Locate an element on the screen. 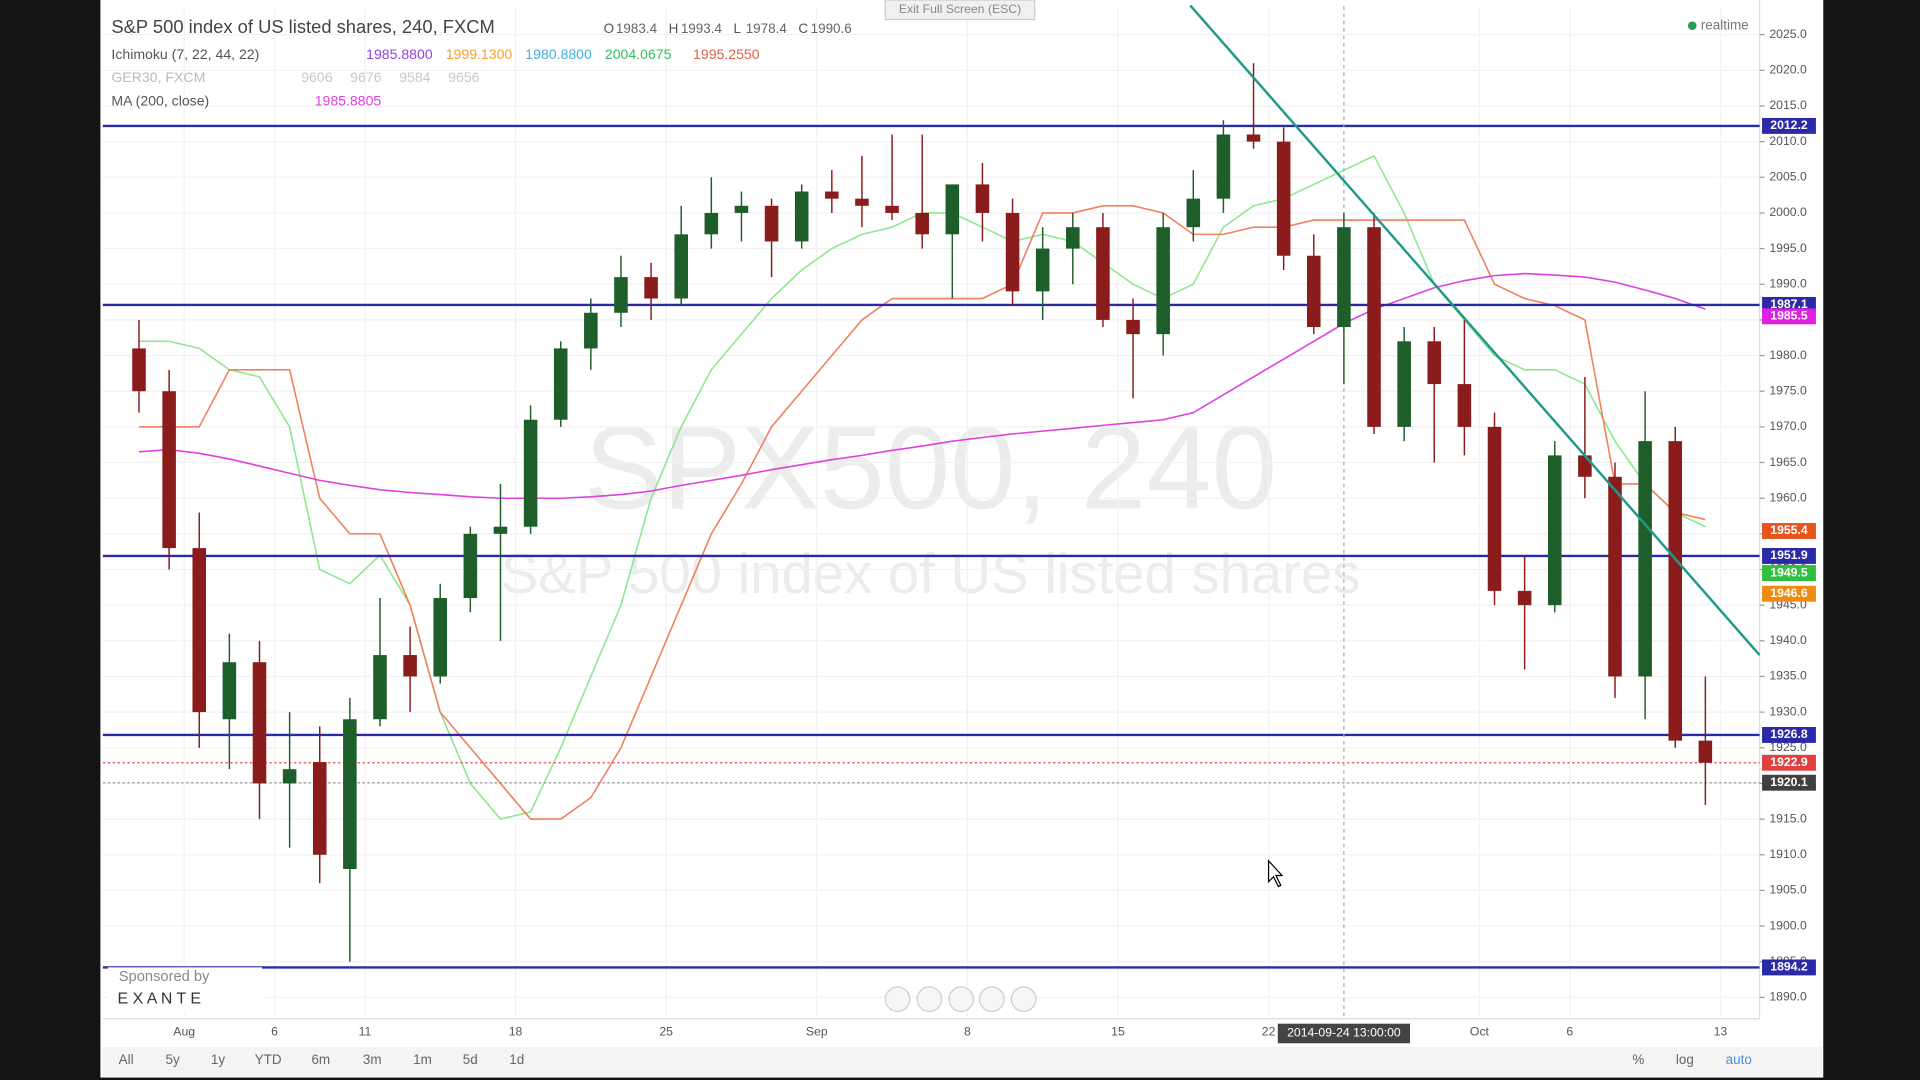  sponsor-brand: E X A N T E is located at coordinates (159, 998).